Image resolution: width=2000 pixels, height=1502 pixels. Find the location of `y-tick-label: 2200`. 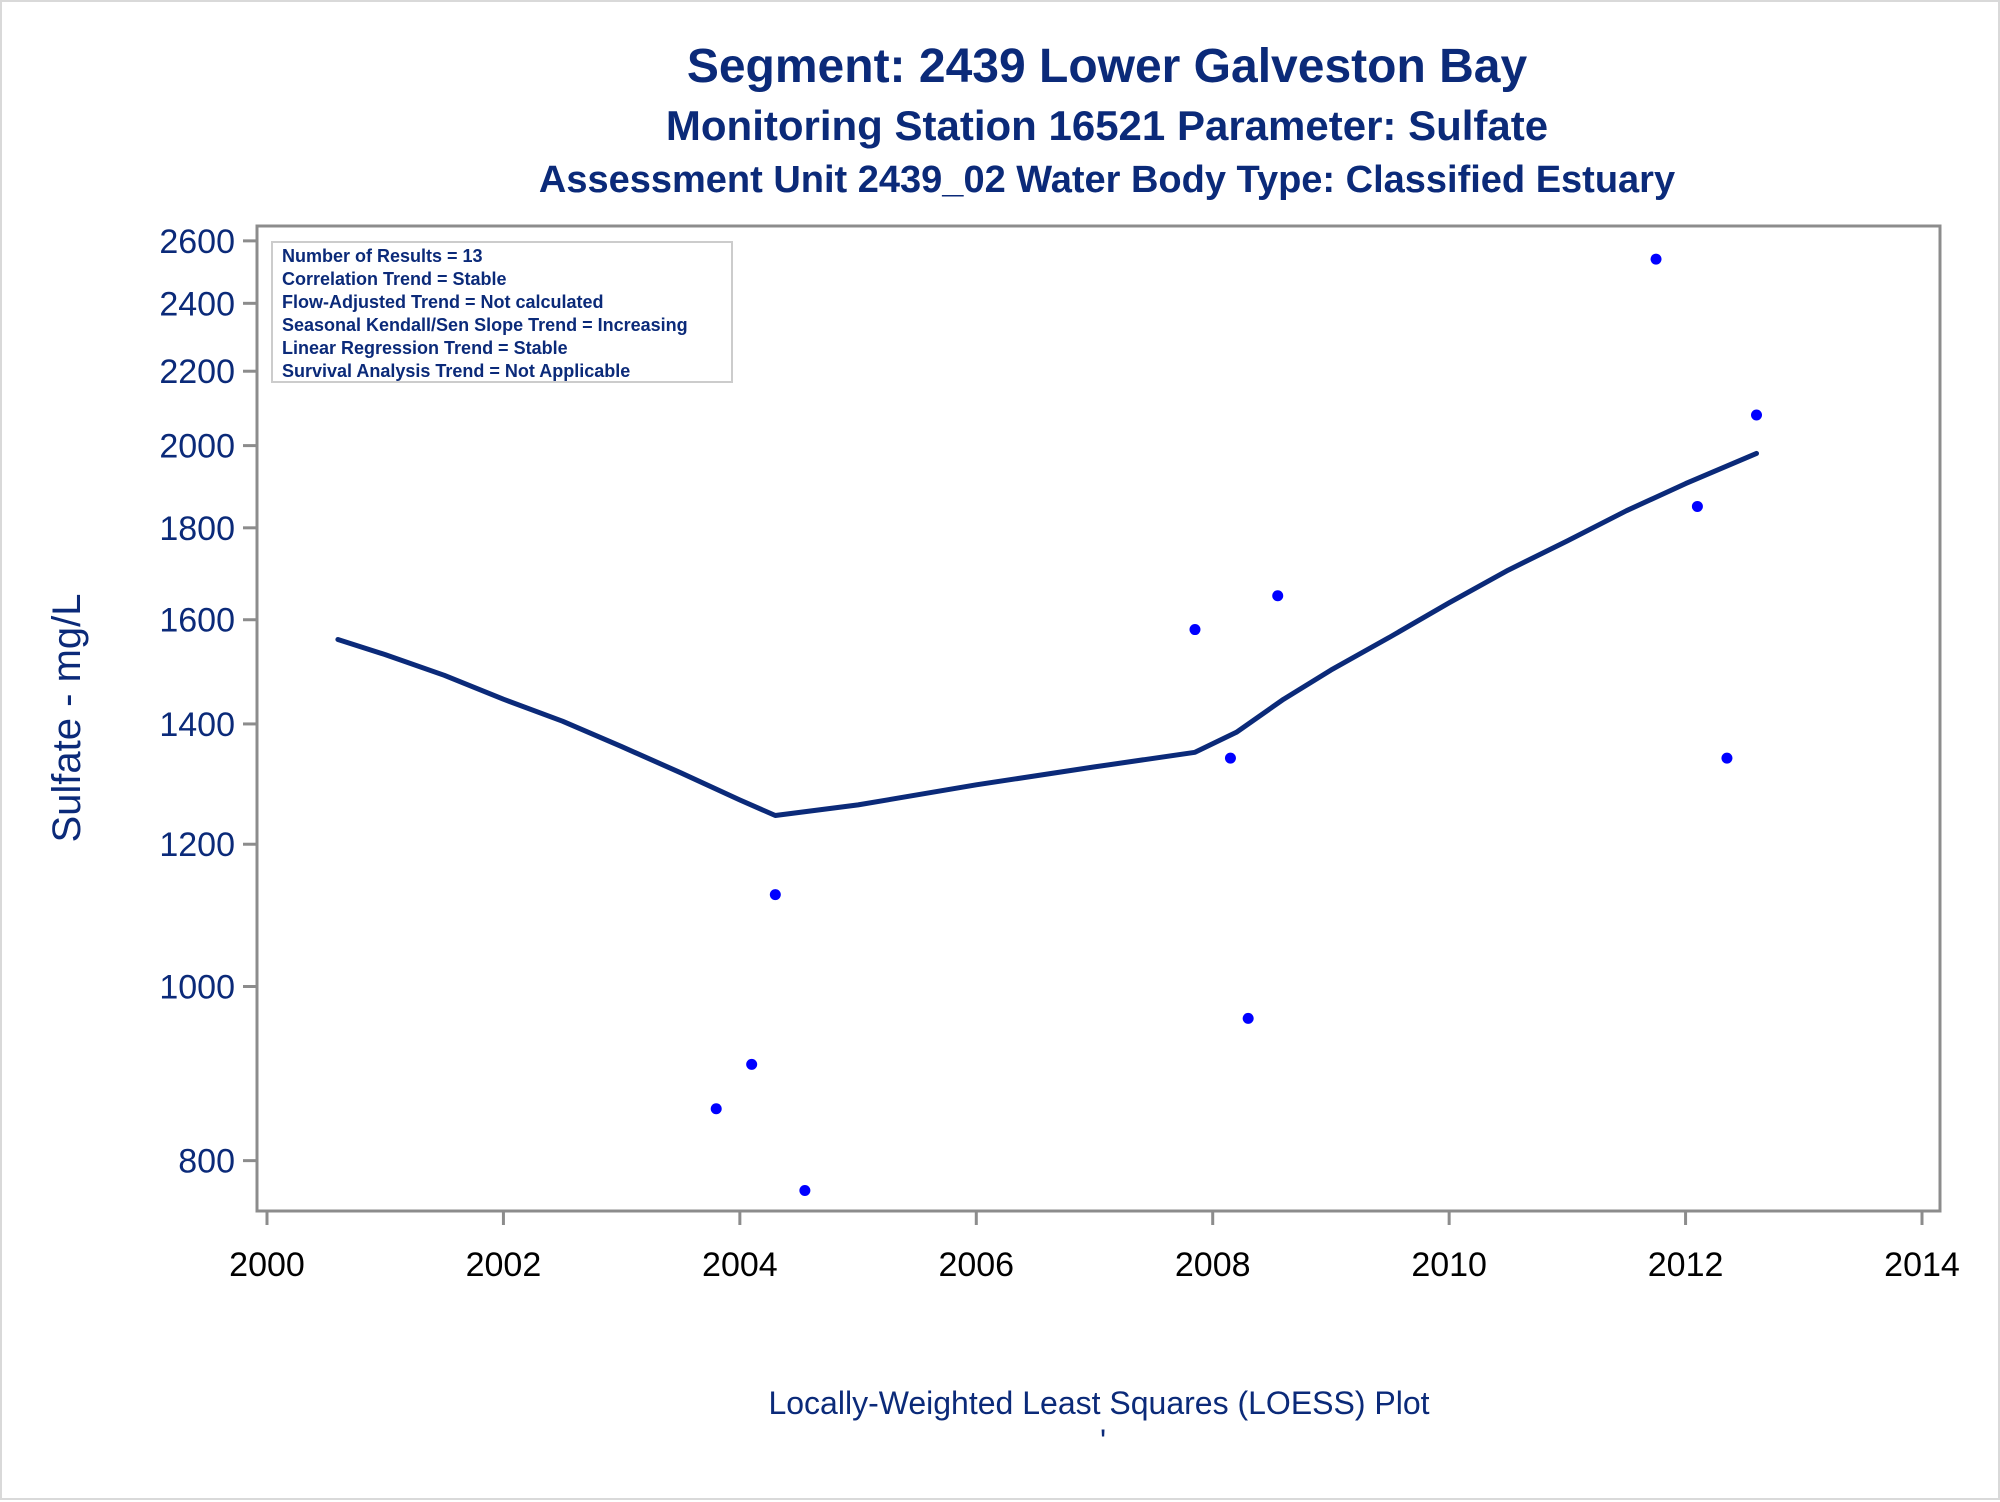

y-tick-label: 2200 is located at coordinates (197, 372).